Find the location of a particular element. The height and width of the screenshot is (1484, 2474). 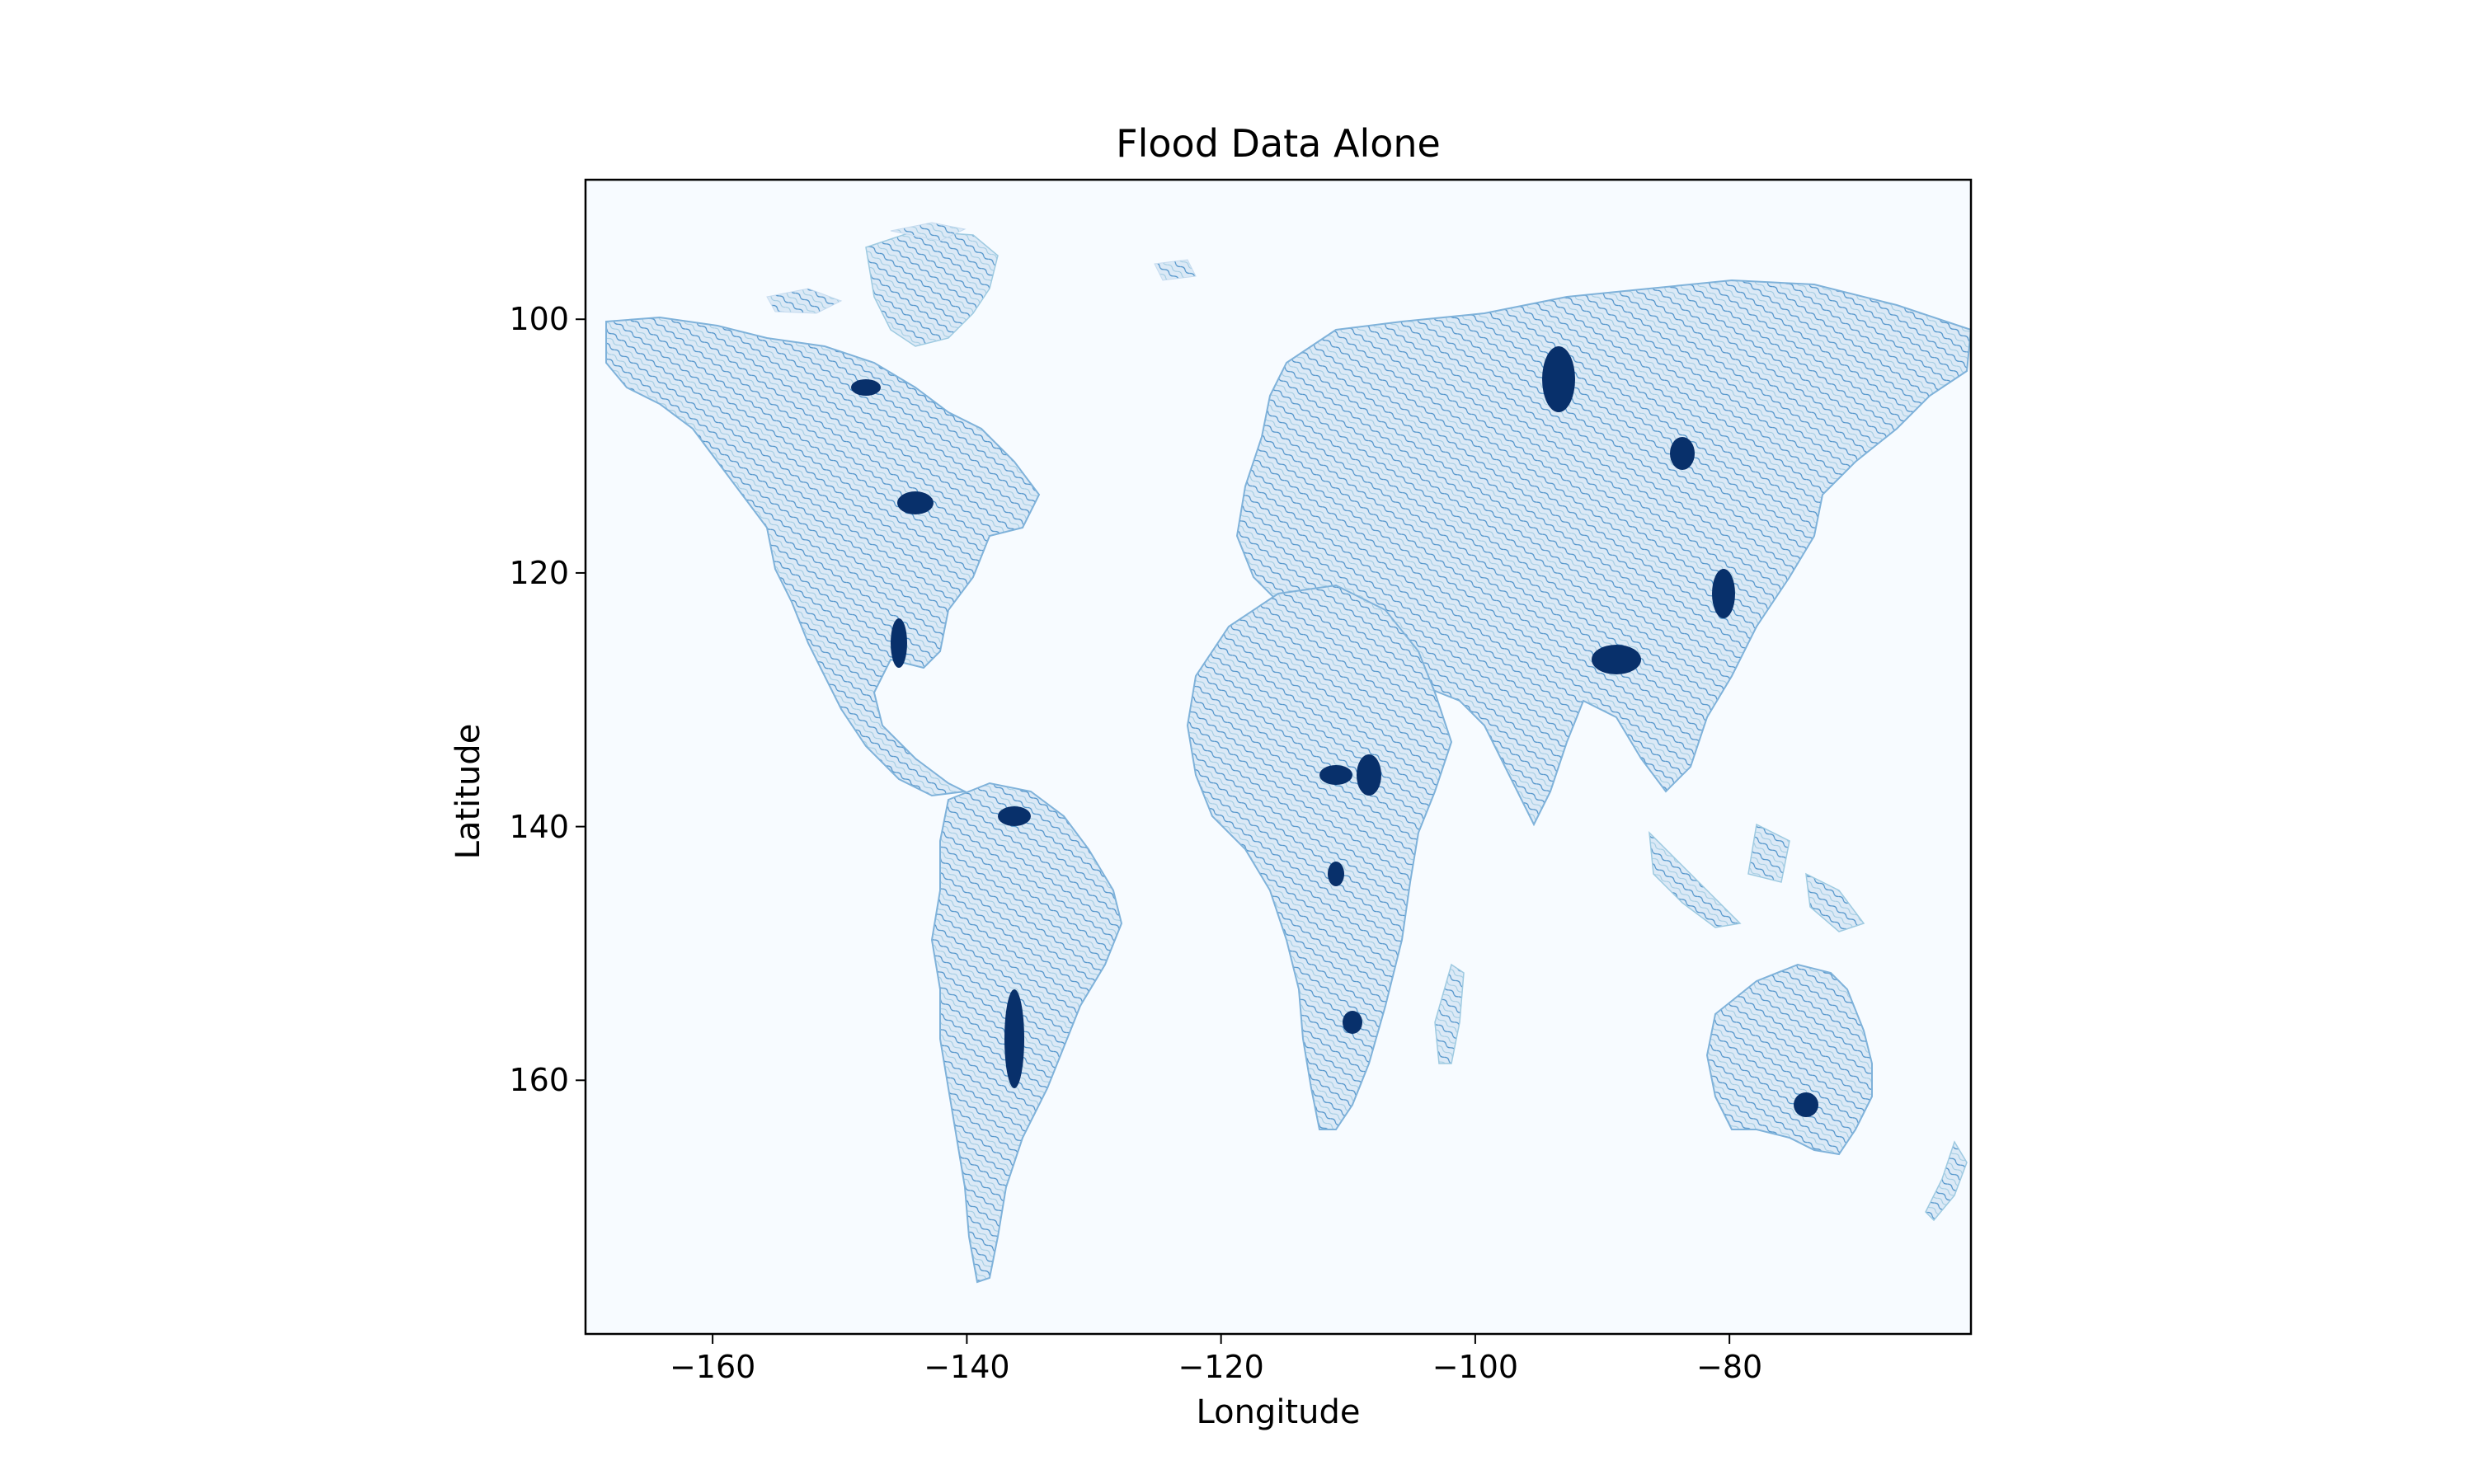

indonesia is located at coordinates (1757, 878).